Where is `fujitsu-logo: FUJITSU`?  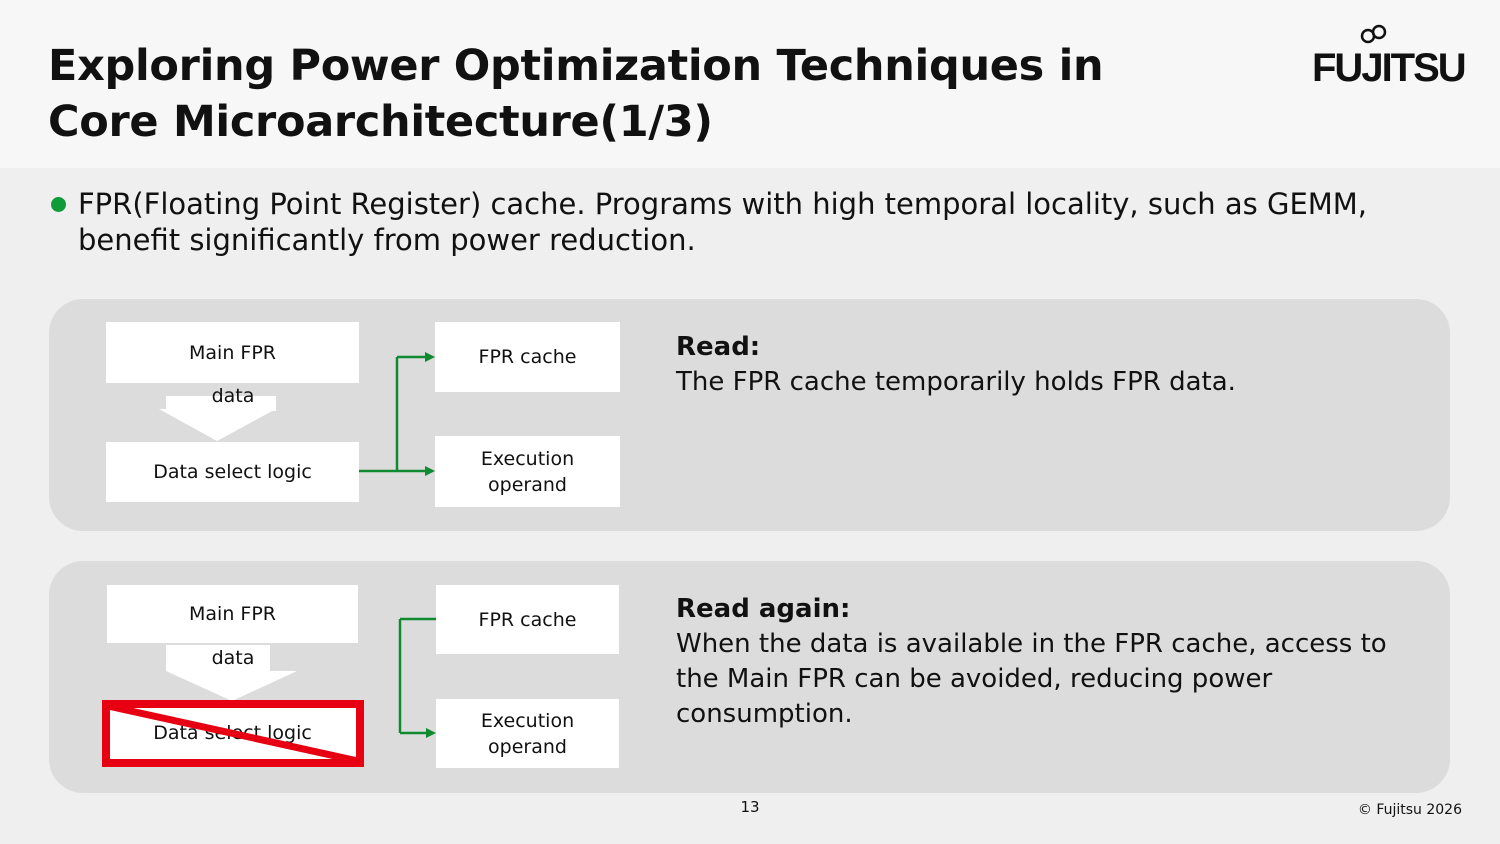
fujitsu-logo: FUJITSU is located at coordinates (1389, 58).